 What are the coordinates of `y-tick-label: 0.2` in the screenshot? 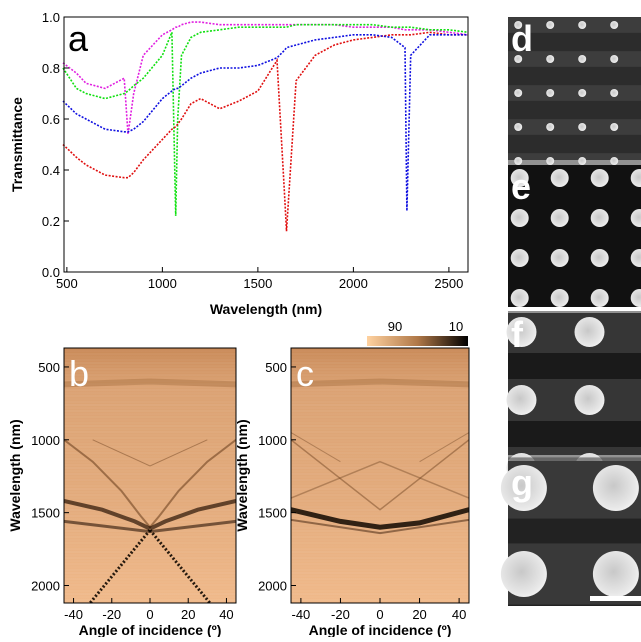 It's located at (51, 221).